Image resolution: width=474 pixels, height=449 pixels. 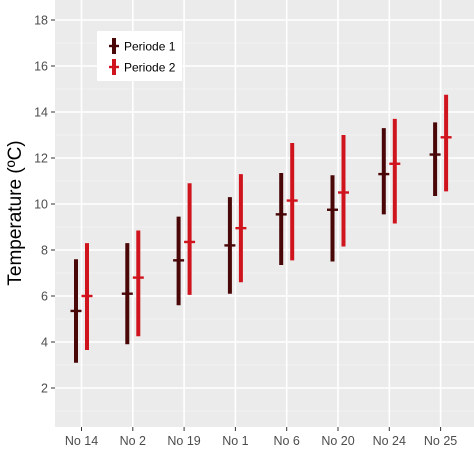 I want to click on x-tick-label: No 14, so click(x=81, y=441).